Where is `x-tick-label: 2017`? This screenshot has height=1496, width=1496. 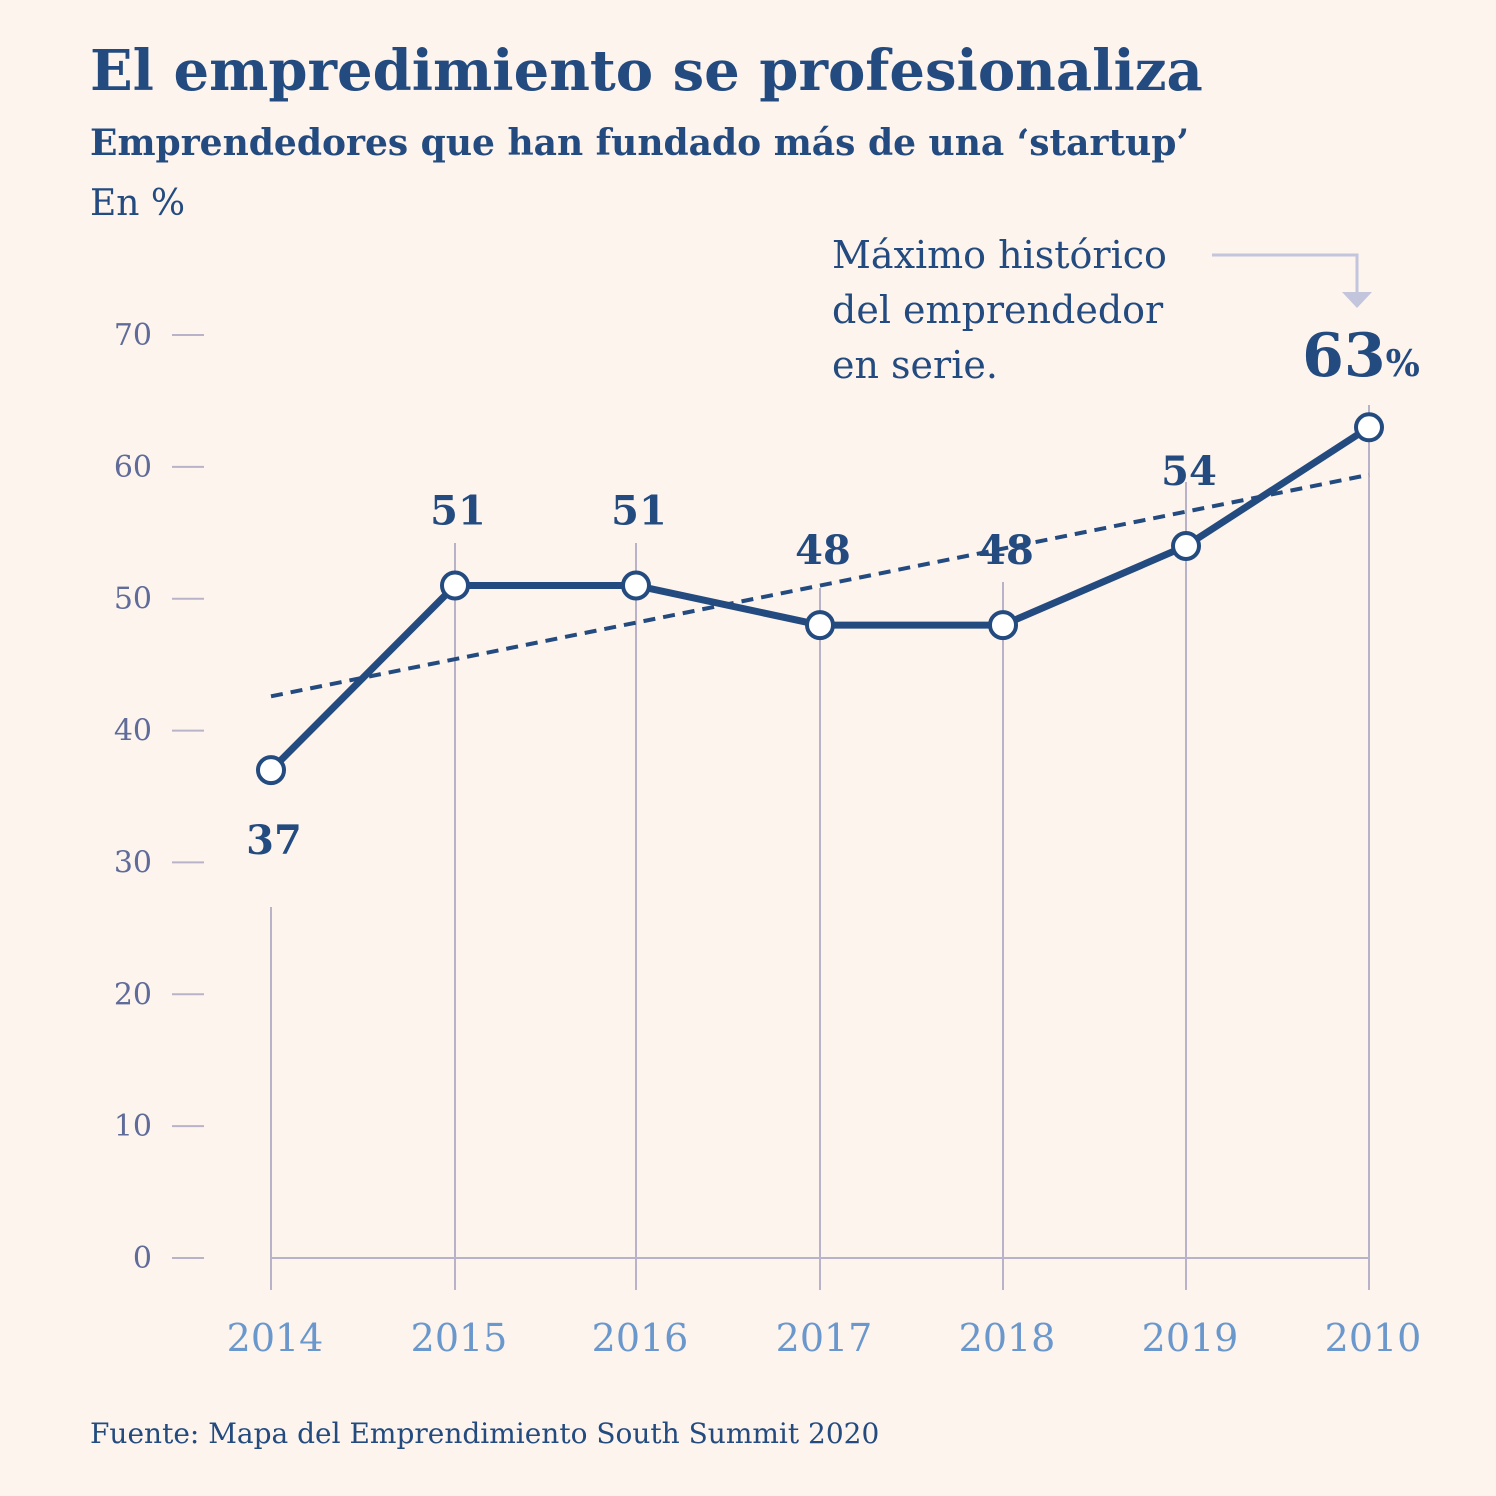
x-tick-label: 2017 is located at coordinates (824, 1338).